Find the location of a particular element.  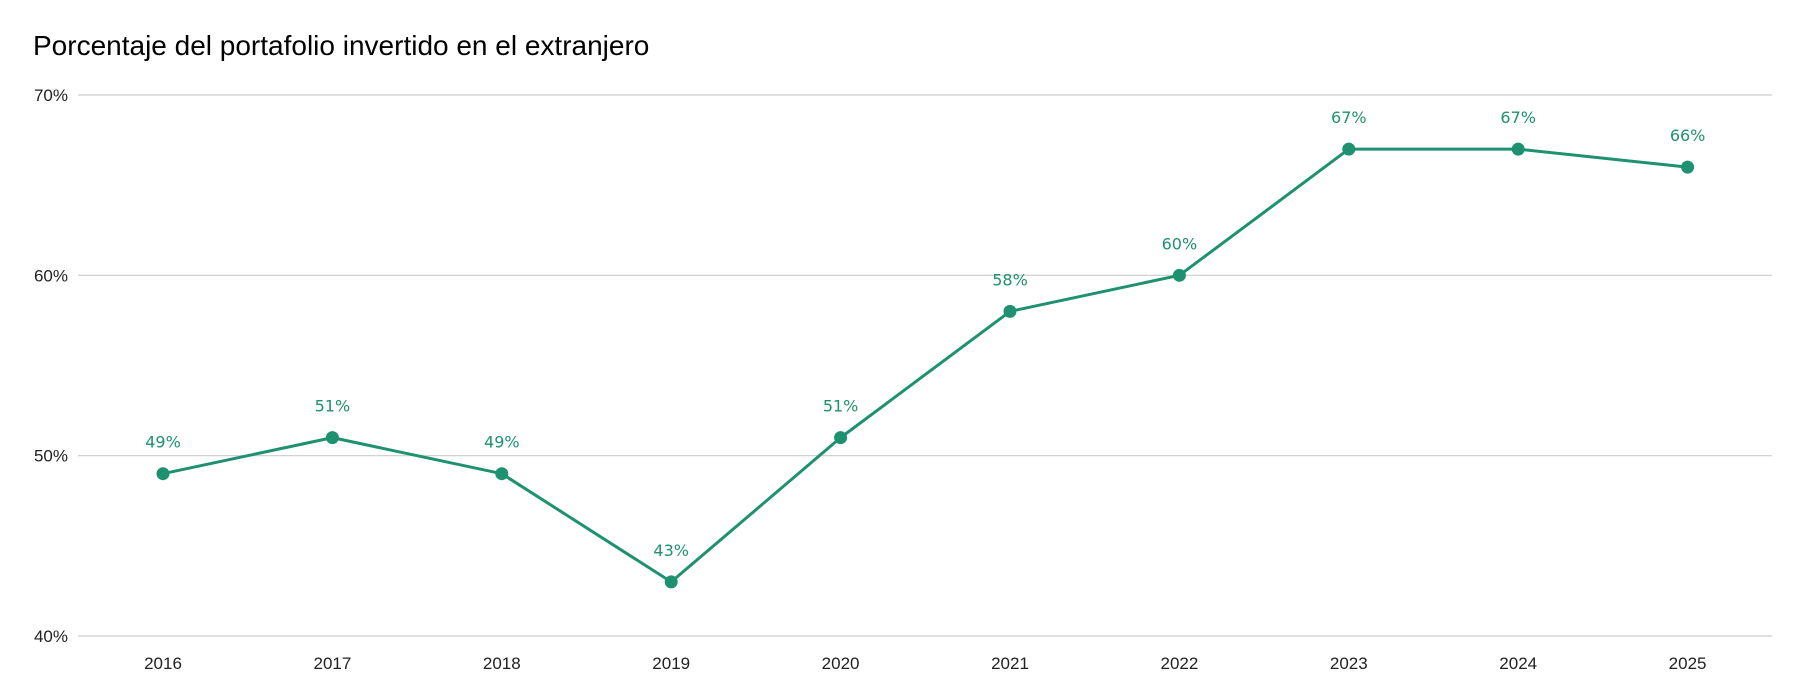

y-tick-label: 70% is located at coordinates (51, 95).